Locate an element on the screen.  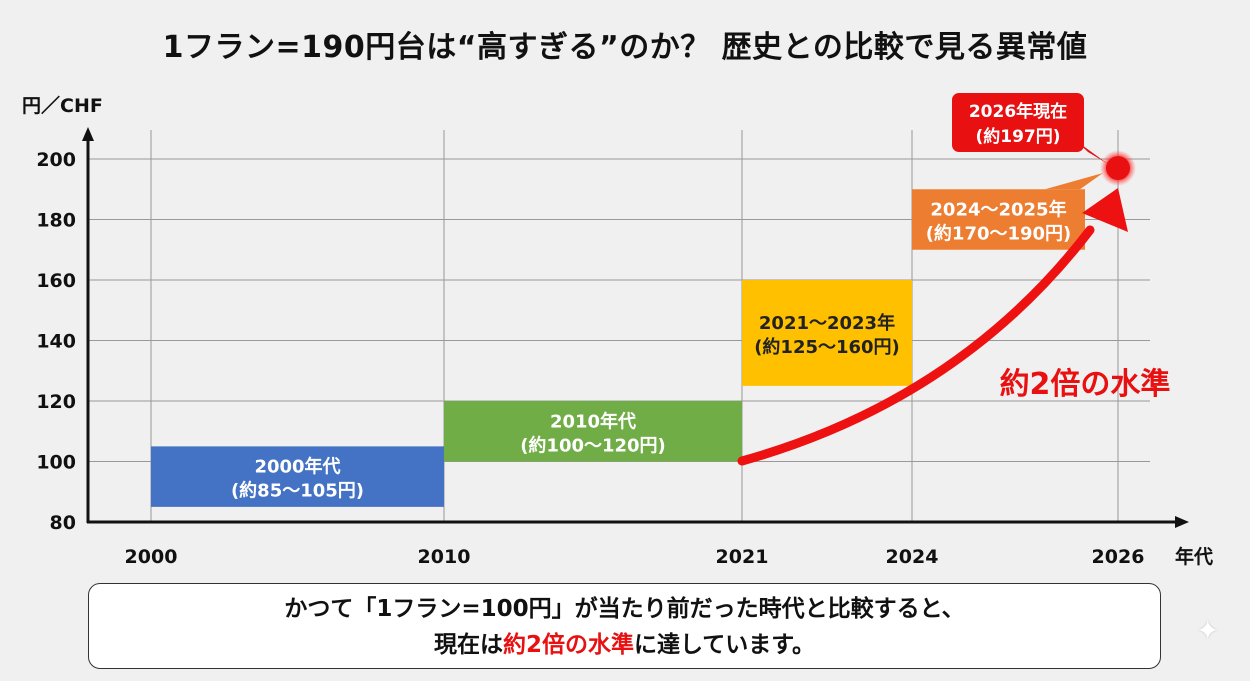
summary-text: 現在は is located at coordinates (468, 645).